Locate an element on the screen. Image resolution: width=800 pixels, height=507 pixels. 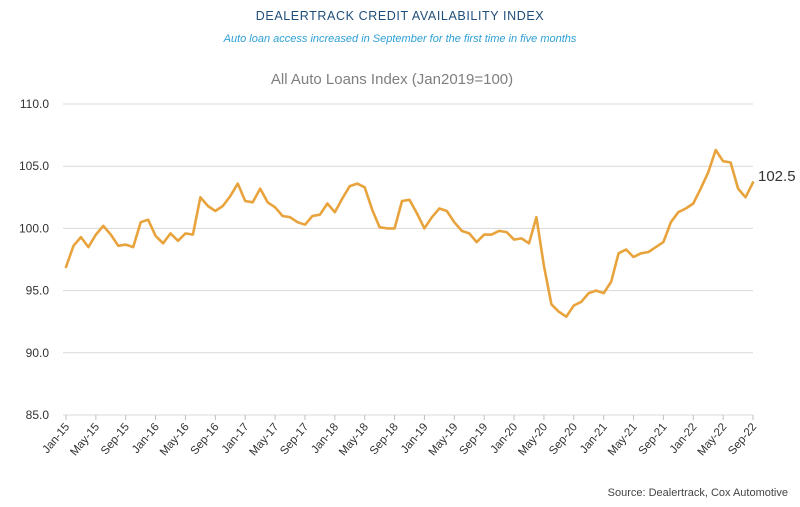
y-tick-label: 95.0 is located at coordinates (38, 291).